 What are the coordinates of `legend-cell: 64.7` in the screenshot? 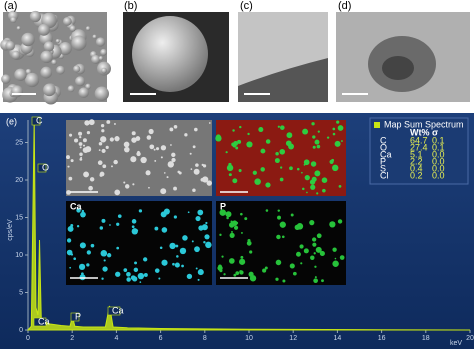 It's located at (419, 140).